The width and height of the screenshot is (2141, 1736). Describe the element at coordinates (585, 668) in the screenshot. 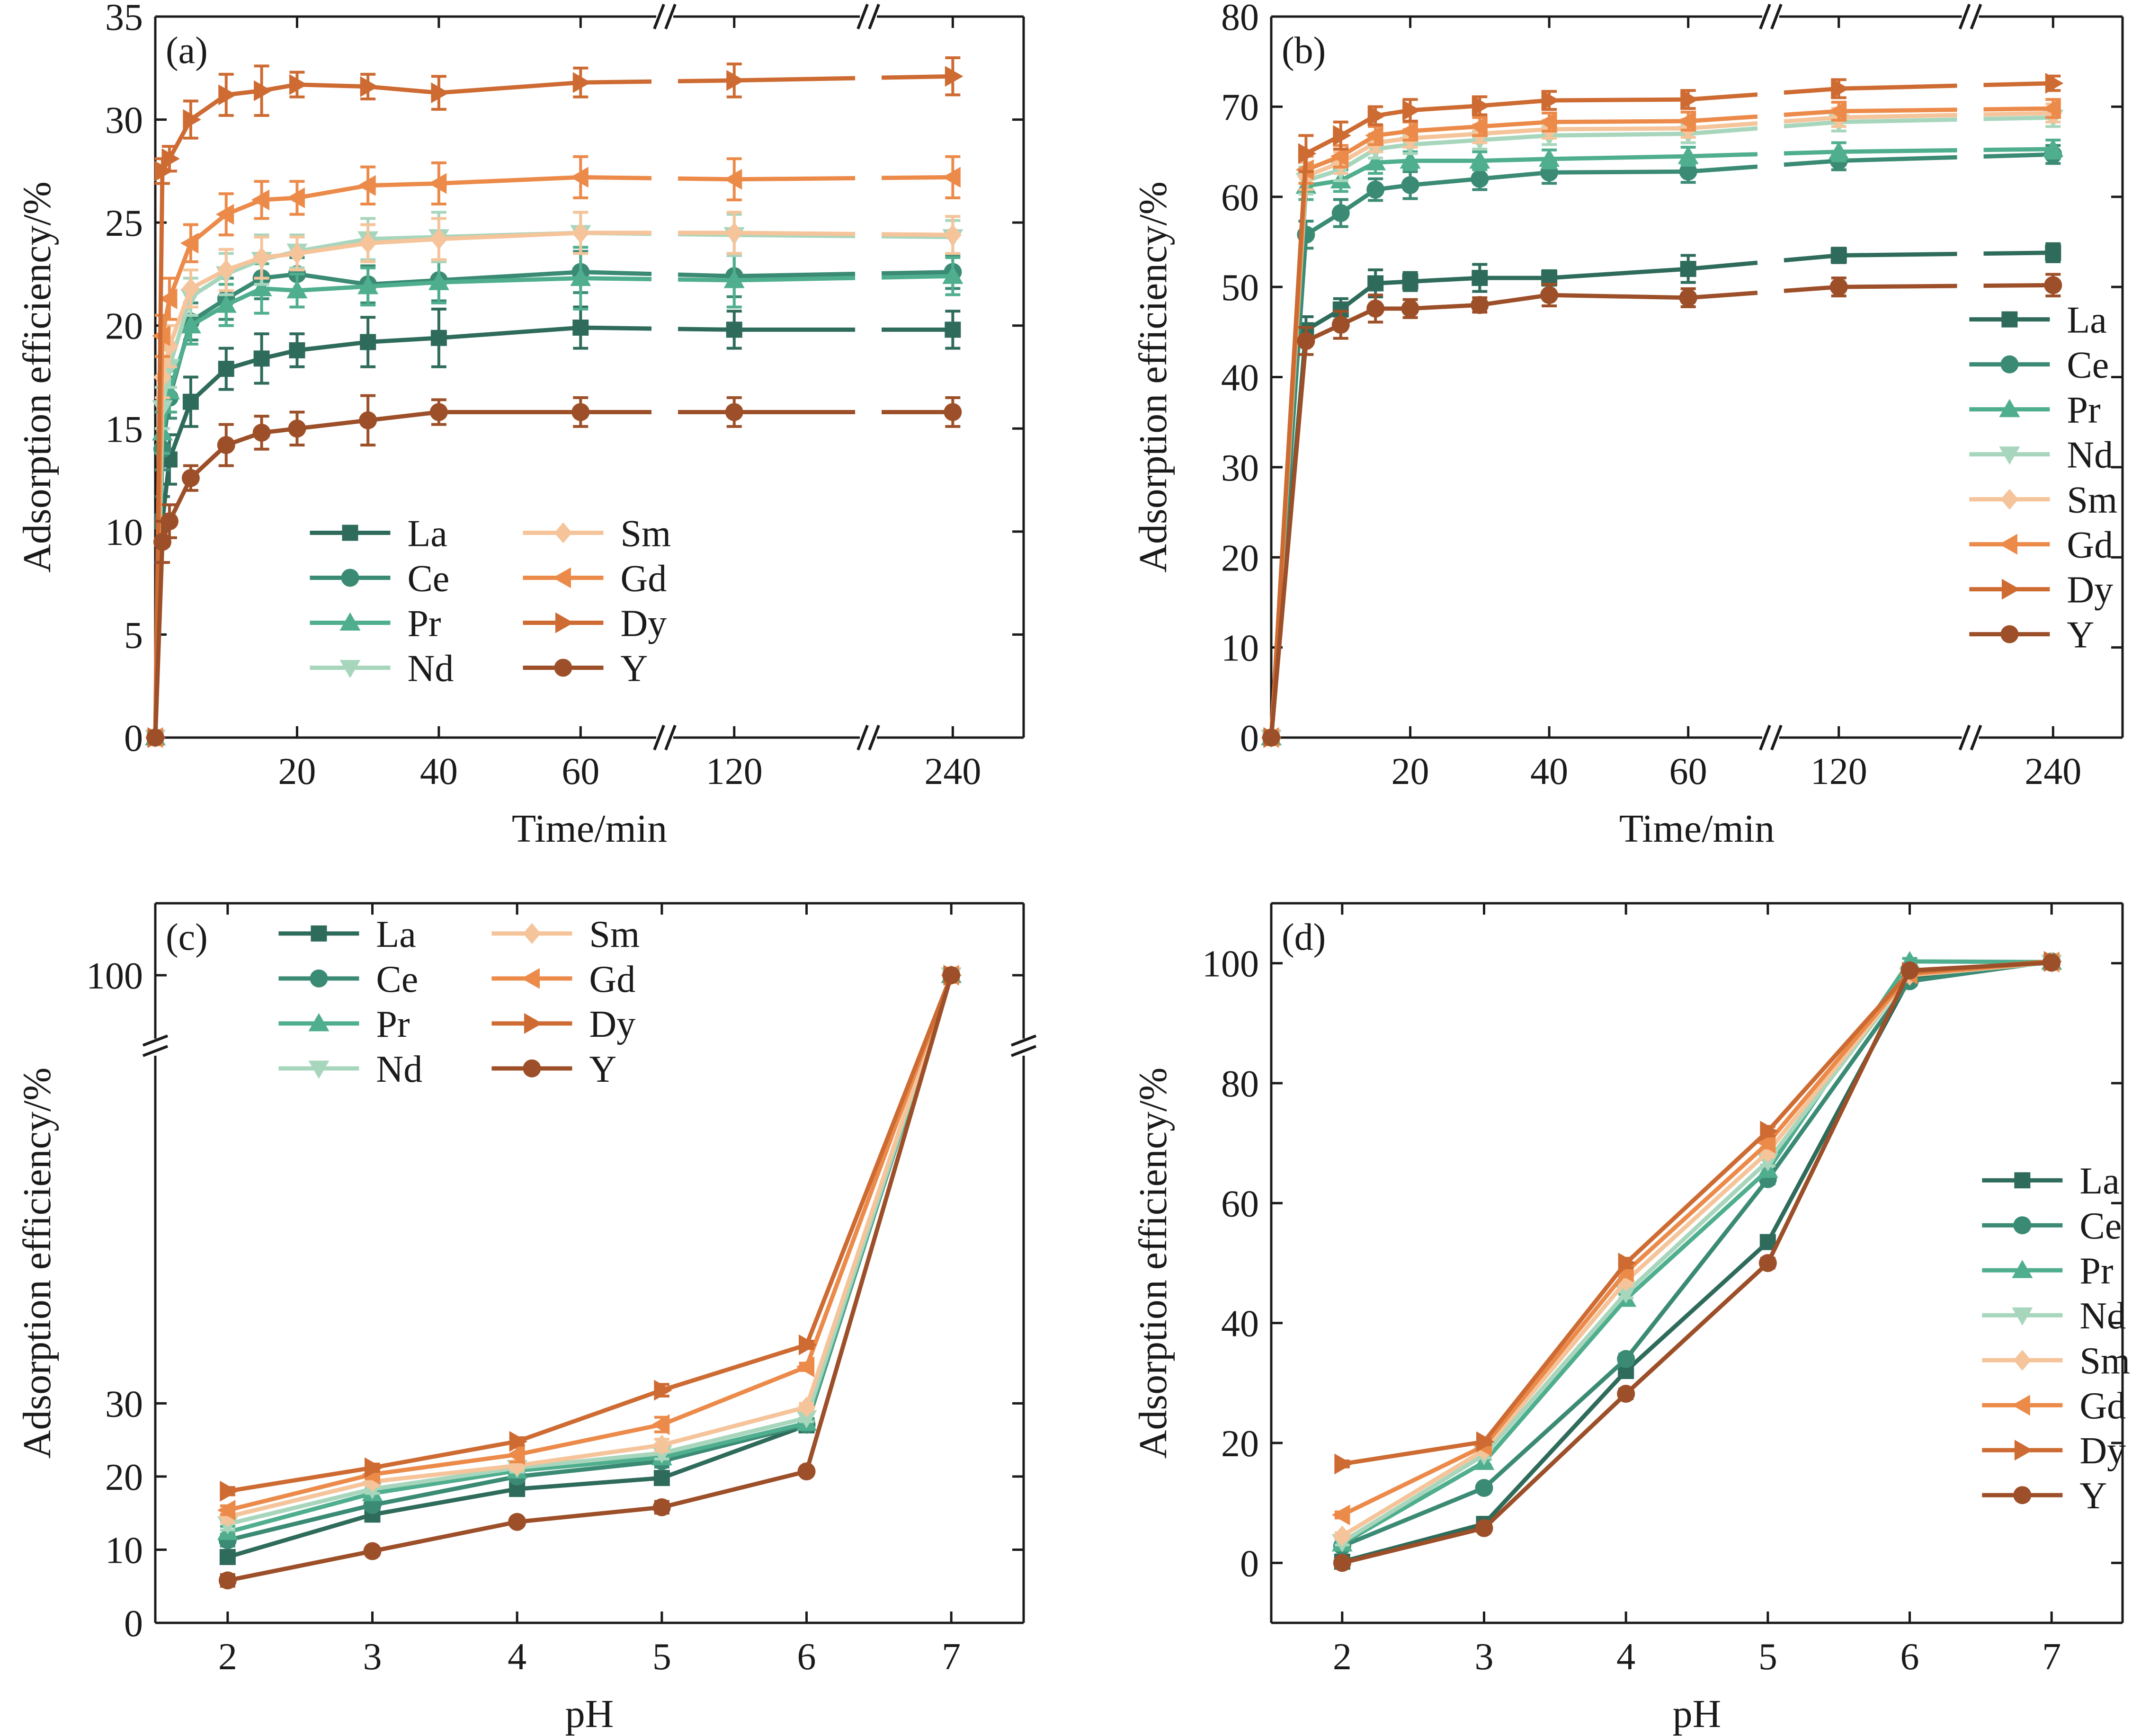

I see `legend-item-y: Y` at that location.